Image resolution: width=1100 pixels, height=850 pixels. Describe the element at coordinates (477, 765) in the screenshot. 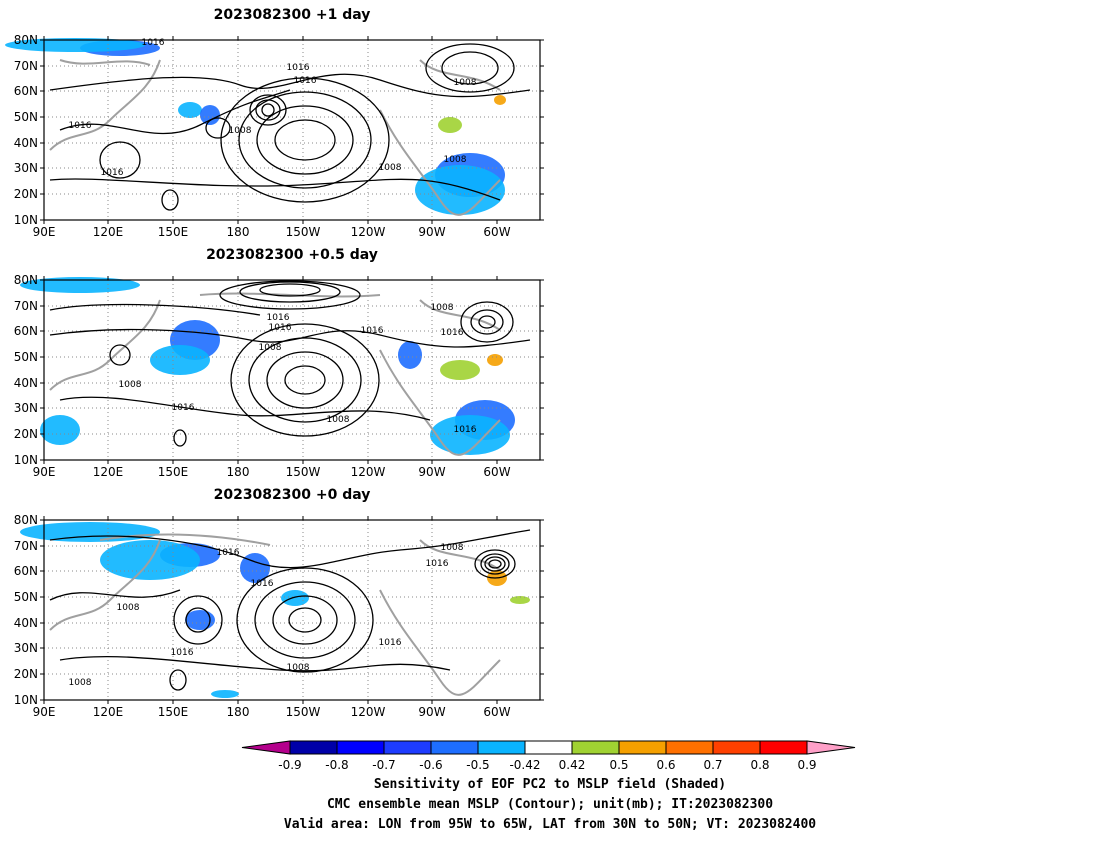

I see `colorbar-label: -0.5` at that location.